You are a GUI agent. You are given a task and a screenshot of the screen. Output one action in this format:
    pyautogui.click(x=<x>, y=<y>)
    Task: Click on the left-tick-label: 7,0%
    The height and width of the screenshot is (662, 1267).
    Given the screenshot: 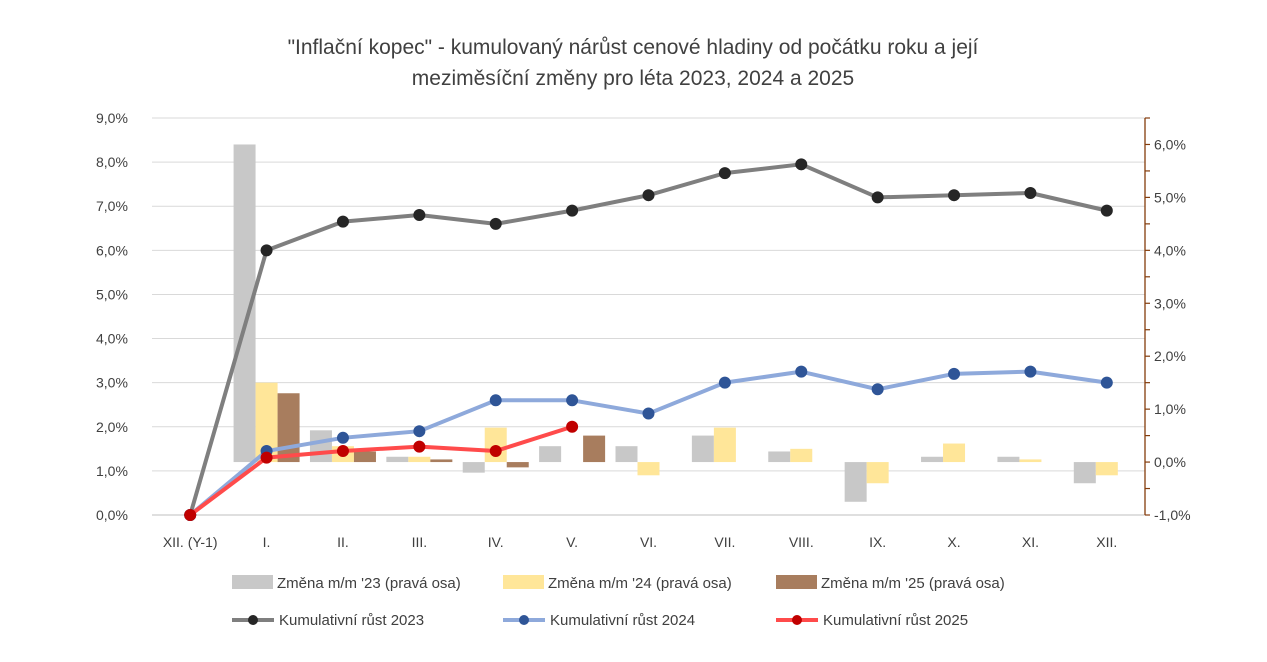 What is the action you would take?
    pyautogui.click(x=112, y=206)
    